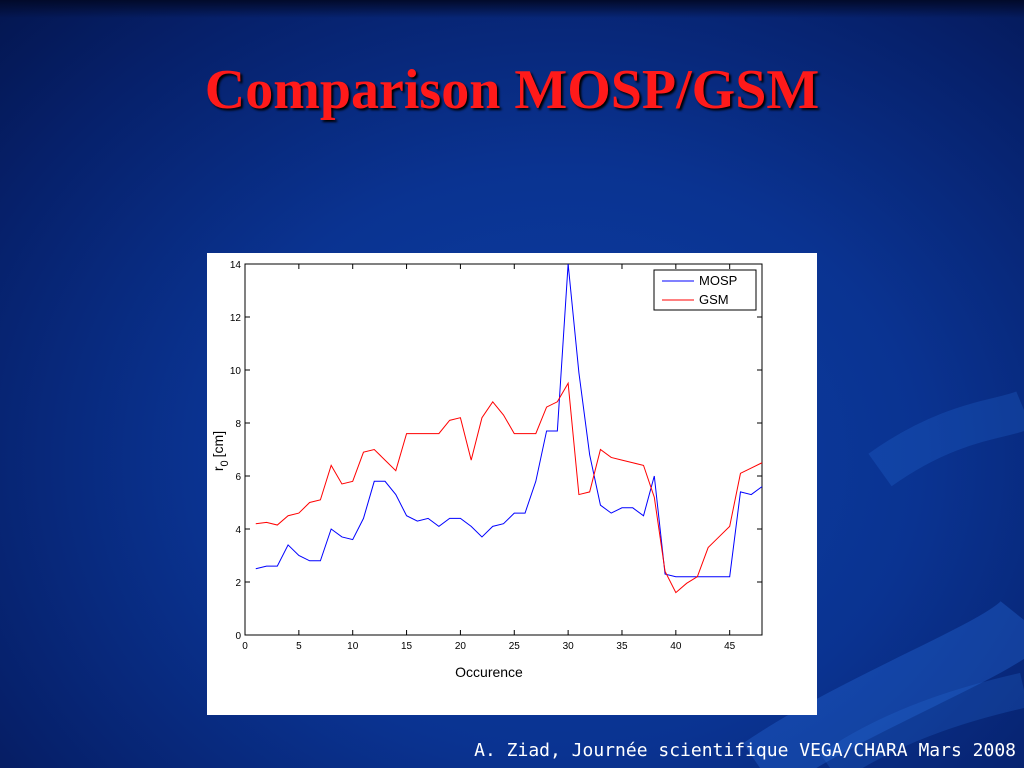 This screenshot has width=1024, height=768. Describe the element at coordinates (730, 646) in the screenshot. I see `x-tick-label: 45` at that location.